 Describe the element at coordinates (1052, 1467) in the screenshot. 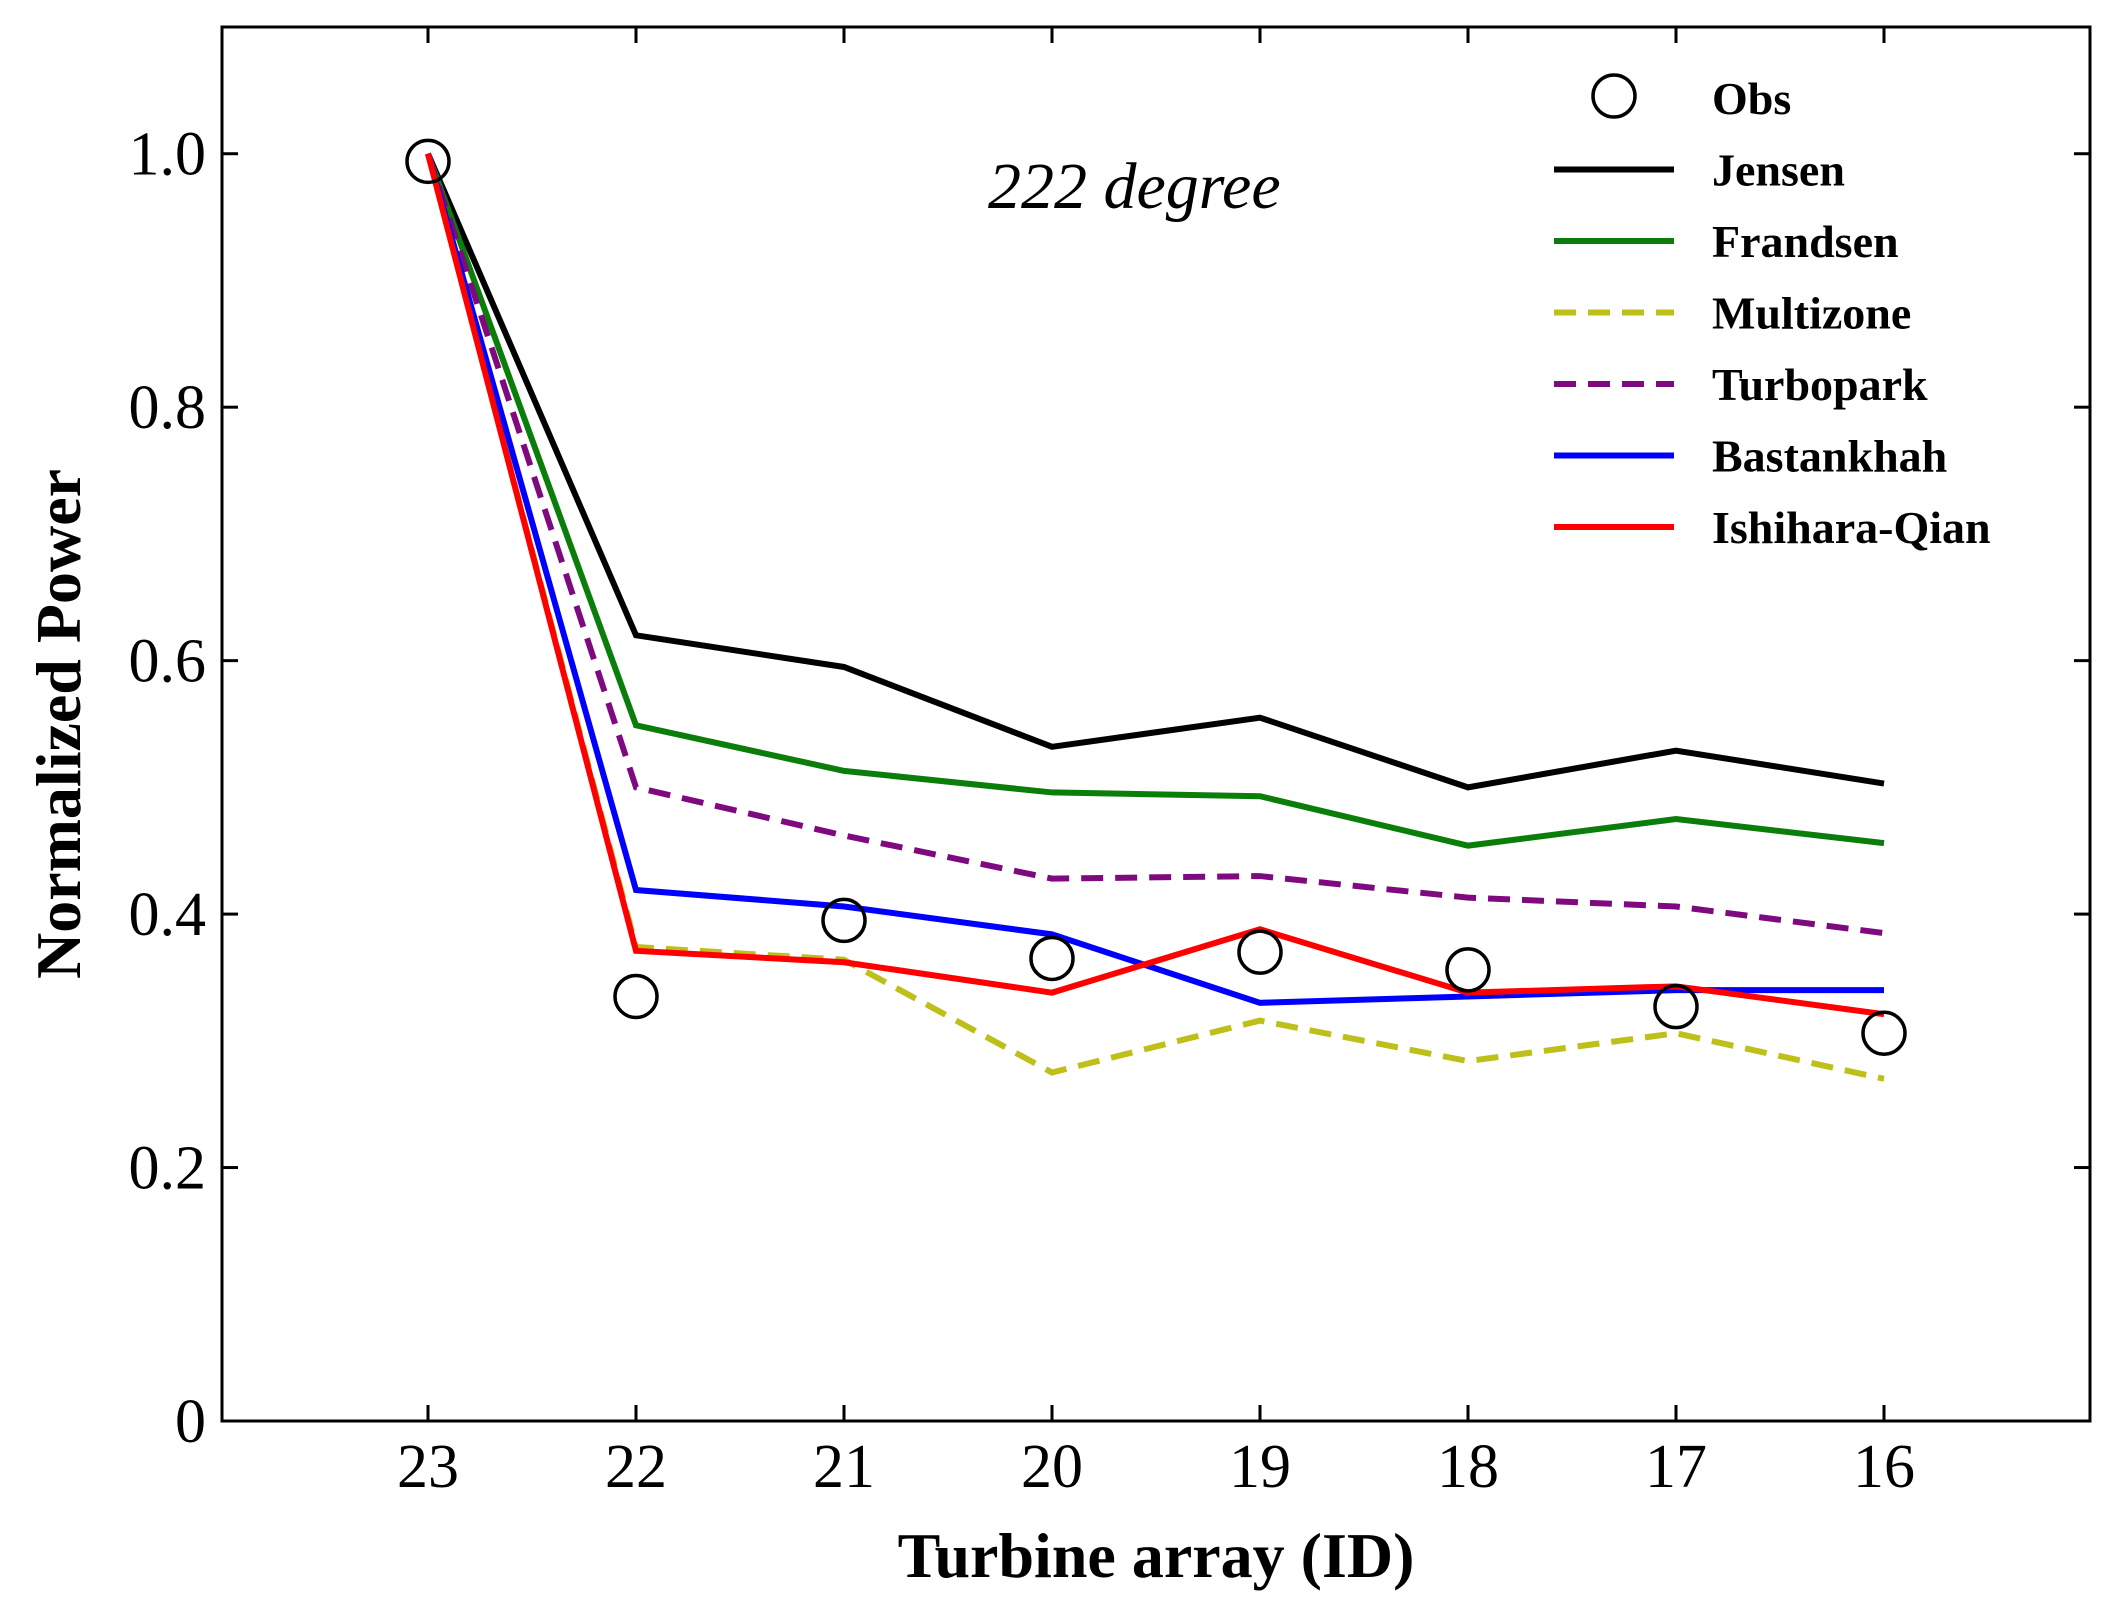

I see `x-tick-label: 20` at that location.